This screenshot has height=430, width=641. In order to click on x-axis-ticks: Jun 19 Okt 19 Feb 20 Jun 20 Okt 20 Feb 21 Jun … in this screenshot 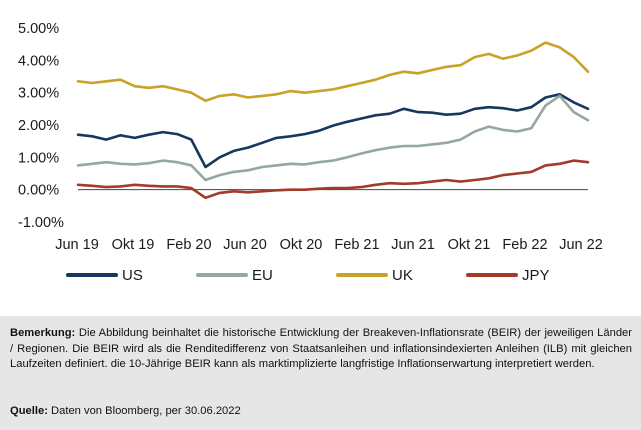, I will do `click(329, 245)`.